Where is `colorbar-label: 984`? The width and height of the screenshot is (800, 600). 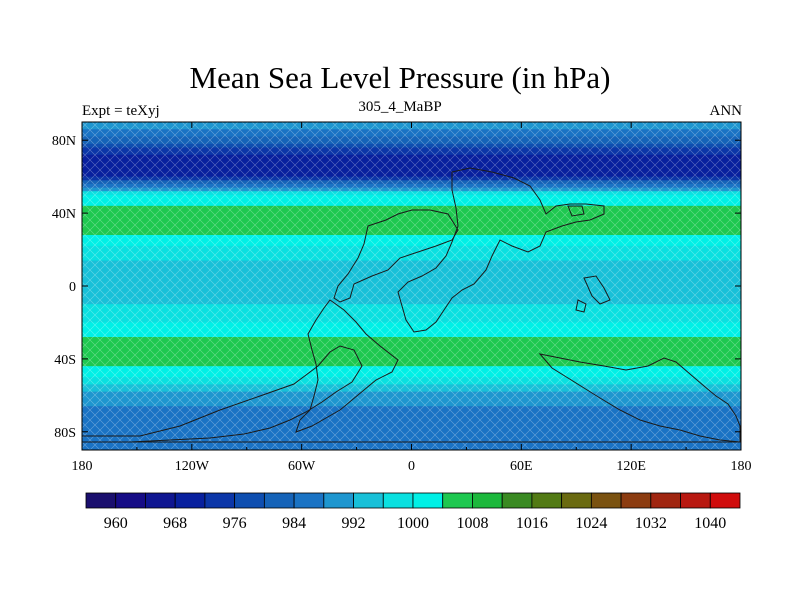
colorbar-label: 984 is located at coordinates (294, 523).